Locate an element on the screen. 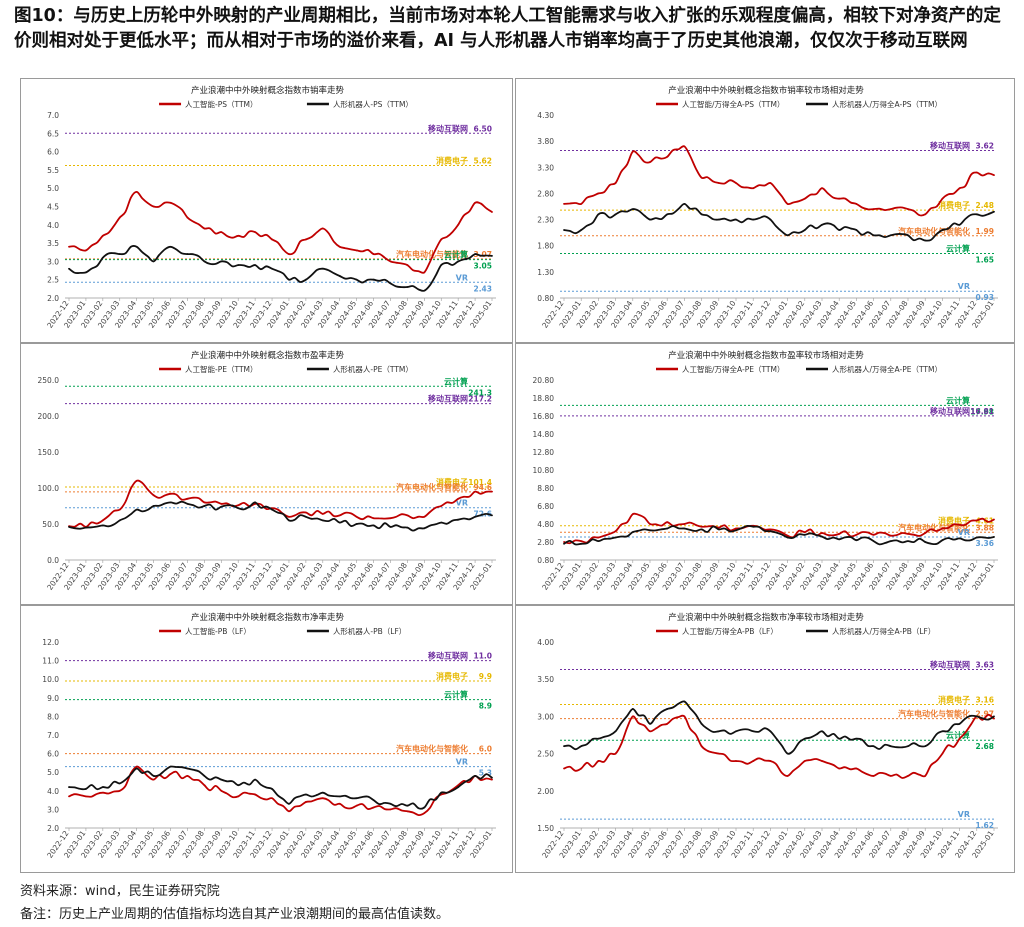 This screenshot has width=1024, height=927. y-tick-label: 1.30 is located at coordinates (545, 272).